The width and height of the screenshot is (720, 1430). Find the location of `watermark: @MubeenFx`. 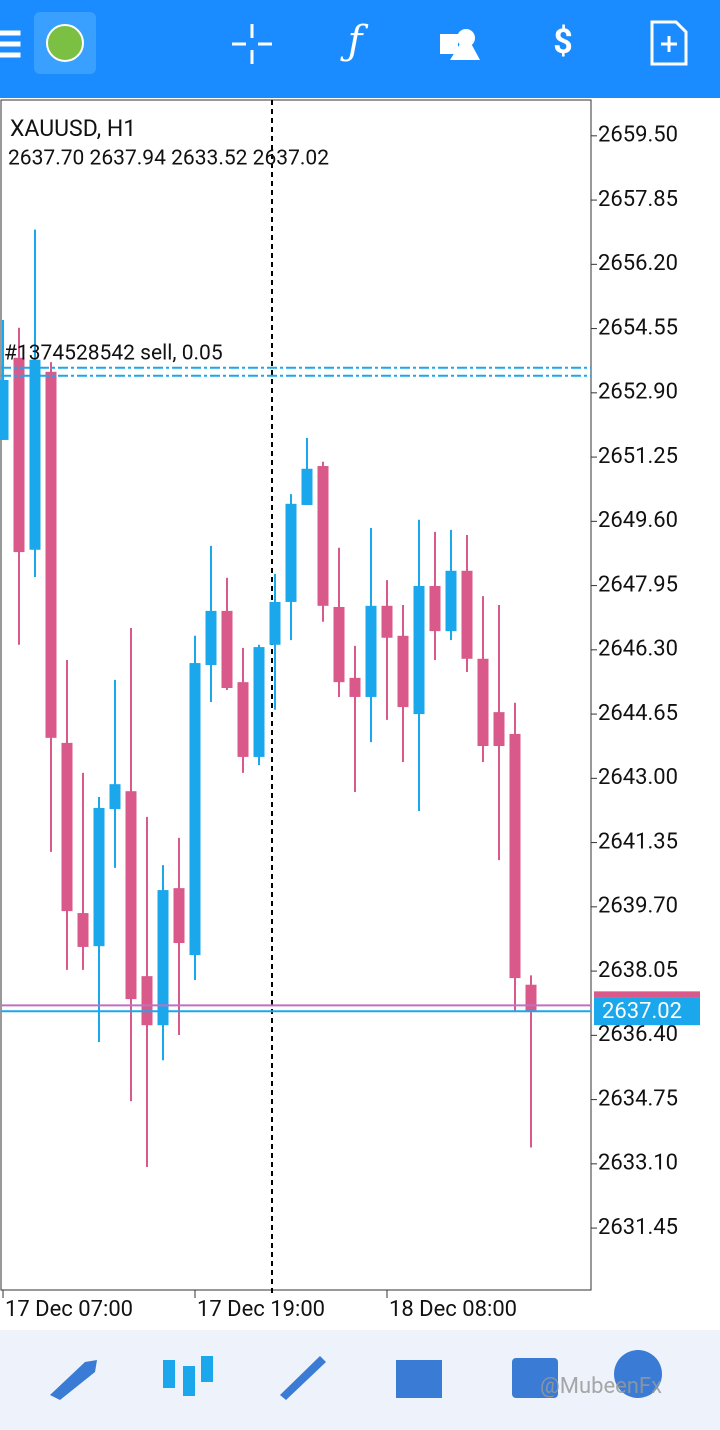

watermark: @MubeenFx is located at coordinates (601, 1386).